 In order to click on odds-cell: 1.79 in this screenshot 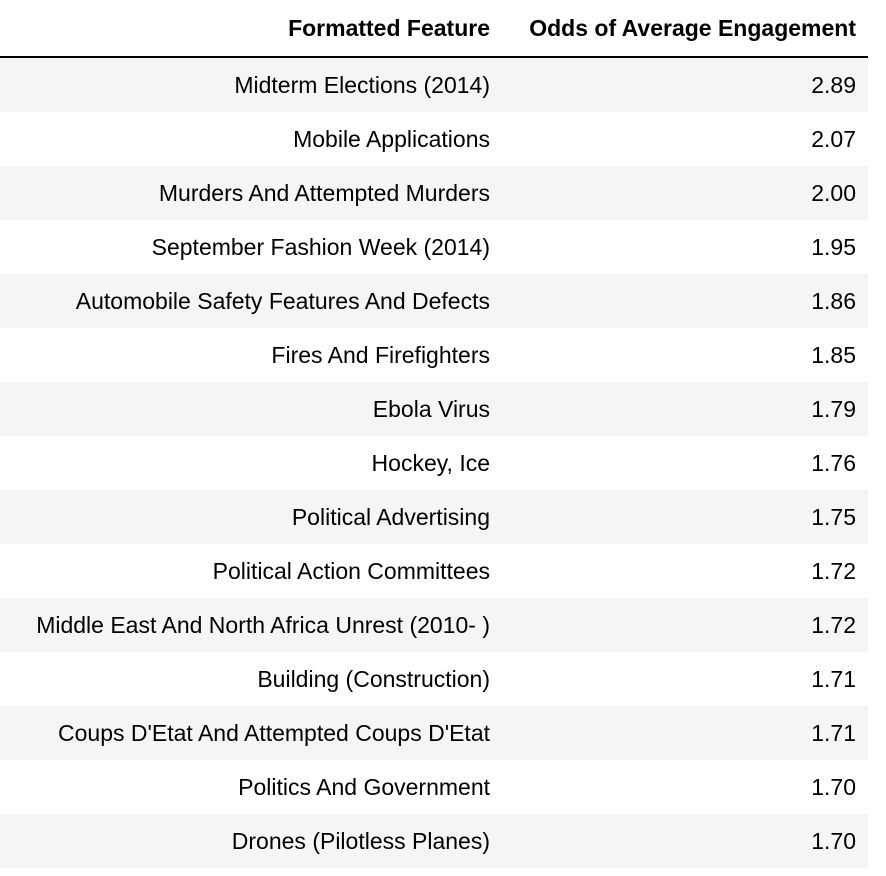, I will do `click(685, 409)`.